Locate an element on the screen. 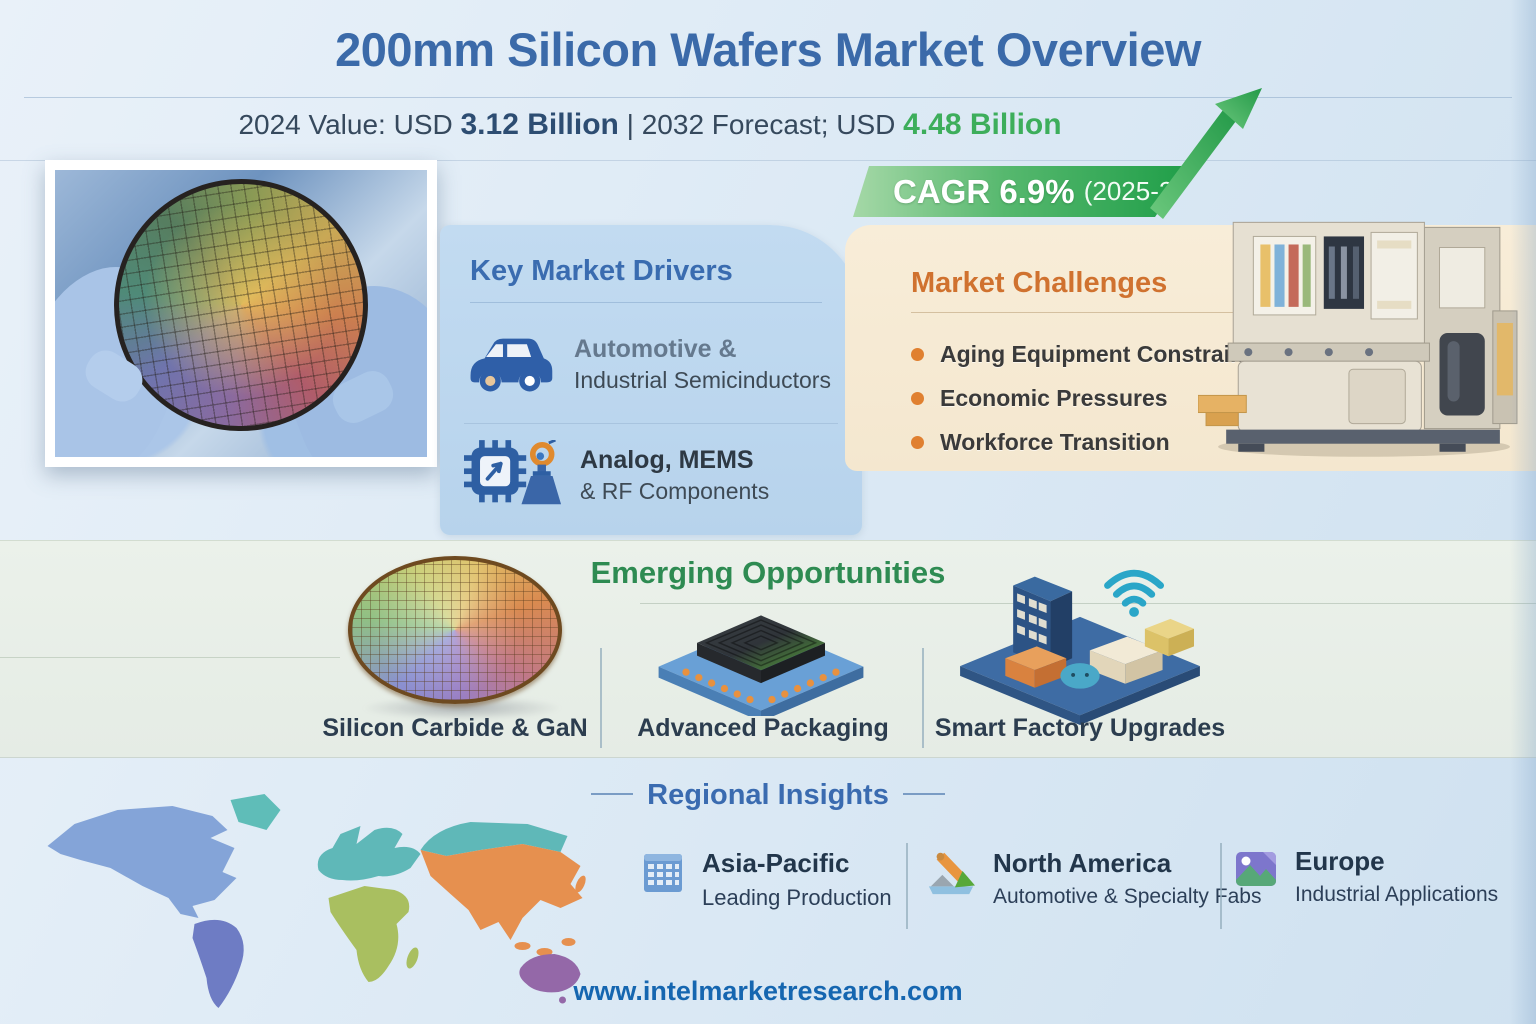 Image resolution: width=1536 pixels, height=1024 pixels. edge-shading is located at coordinates (1523, 512).